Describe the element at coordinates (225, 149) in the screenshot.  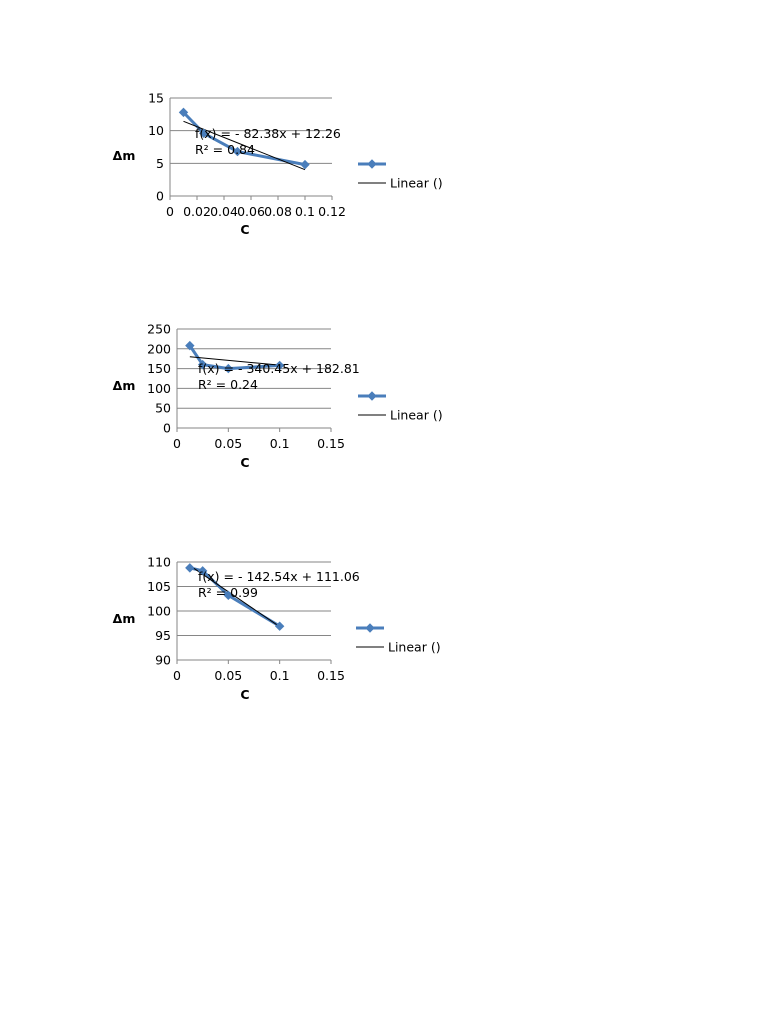
I see `r-squared: R² = 0.84` at that location.